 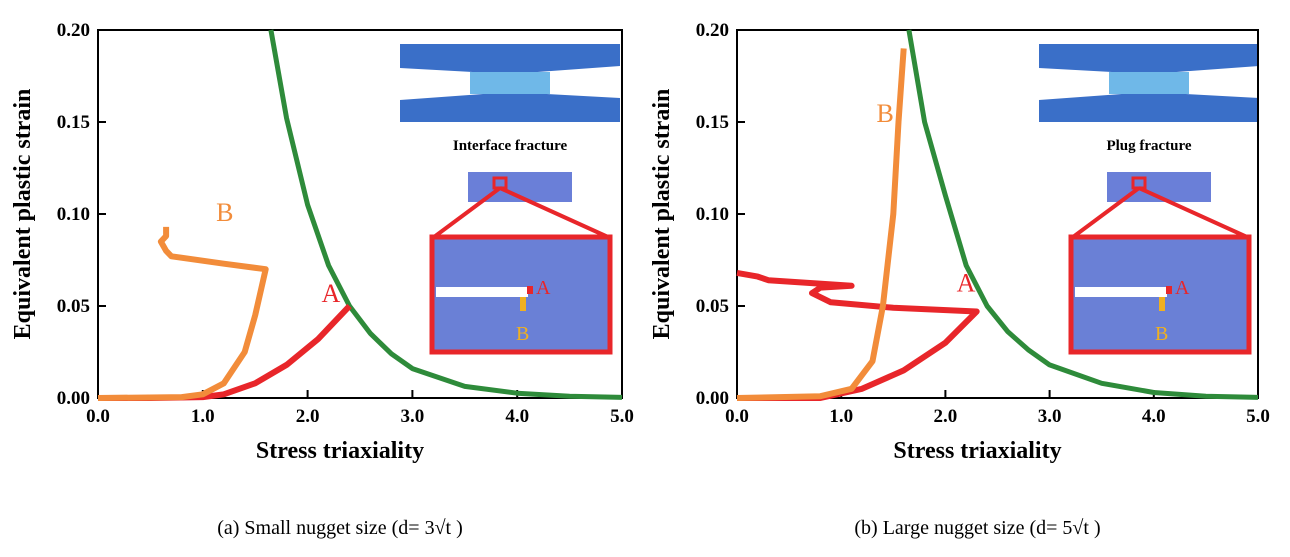 I want to click on caption: (b) Large nugget size (d= 5√t ), so click(x=977, y=528).